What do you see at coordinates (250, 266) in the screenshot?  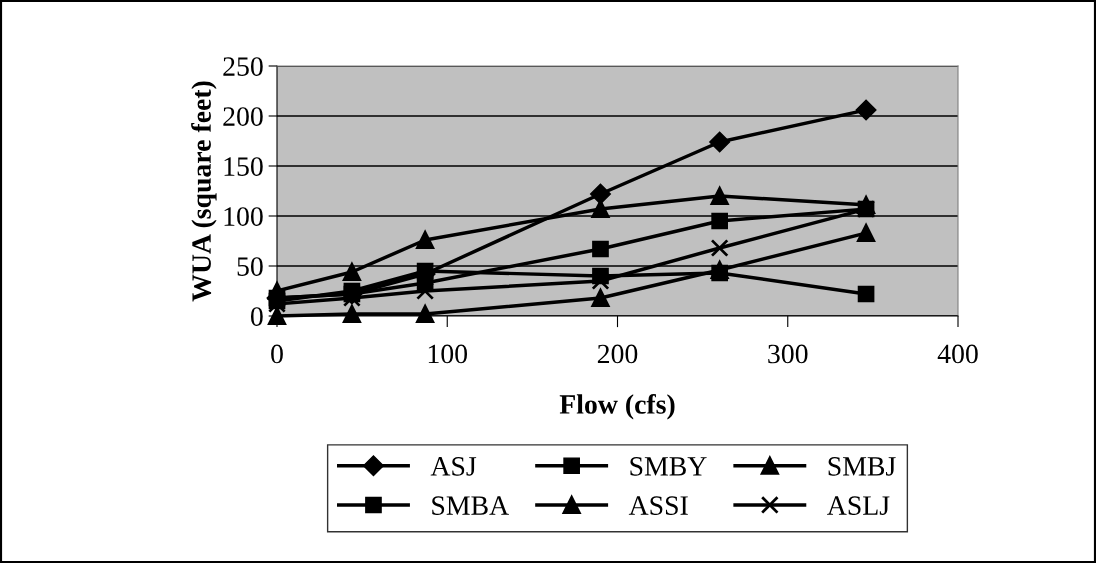 I see `y-tick-label: 50` at bounding box center [250, 266].